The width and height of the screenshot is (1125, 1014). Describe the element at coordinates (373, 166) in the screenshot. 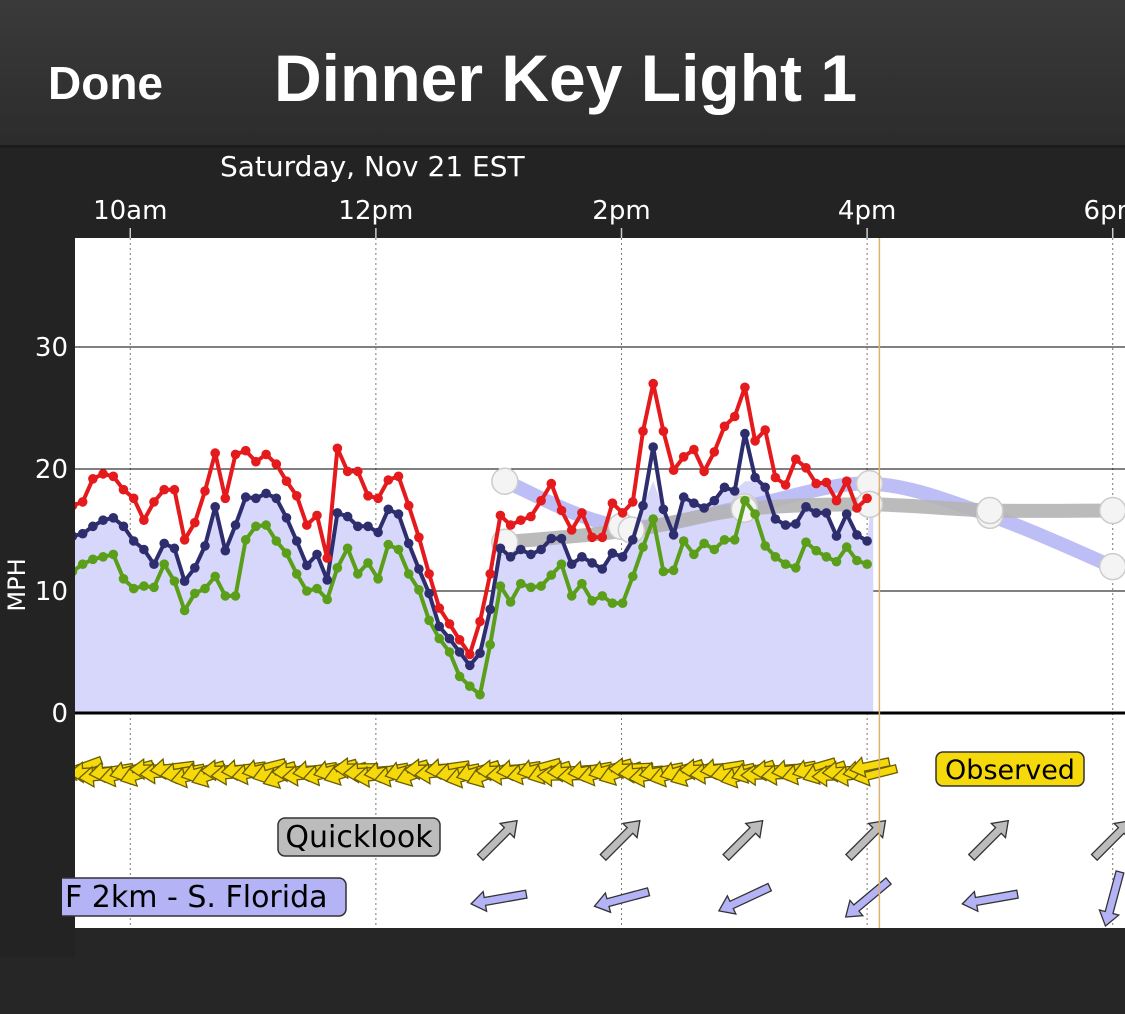

I see `date-label: Saturday, Nov 21 EST` at that location.